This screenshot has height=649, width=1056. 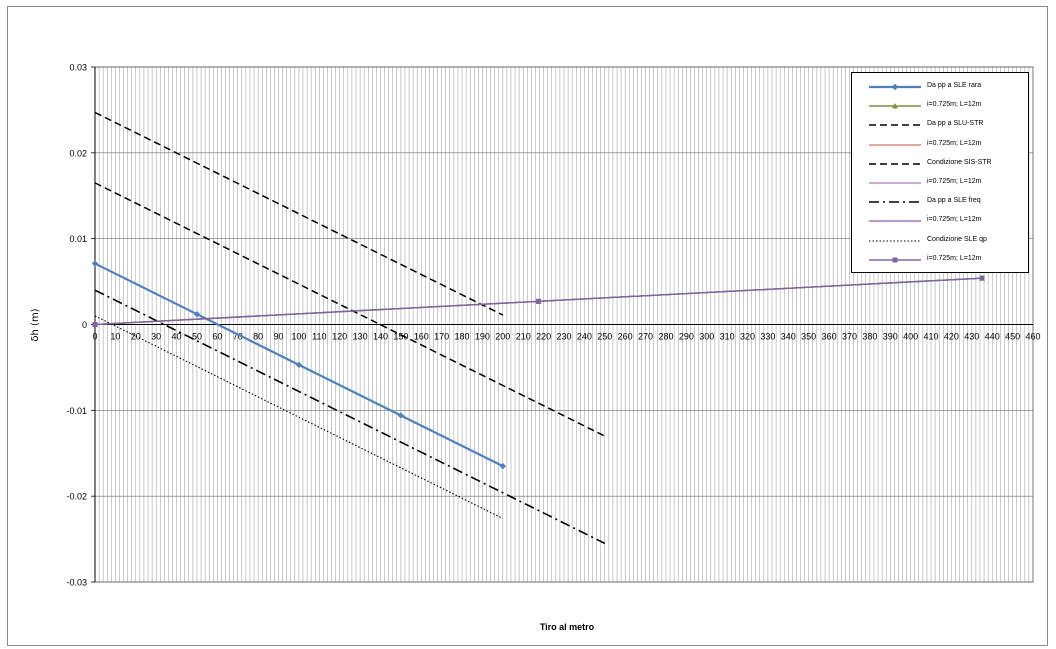 What do you see at coordinates (84, 325) in the screenshot?
I see `y-tick-label: 0` at bounding box center [84, 325].